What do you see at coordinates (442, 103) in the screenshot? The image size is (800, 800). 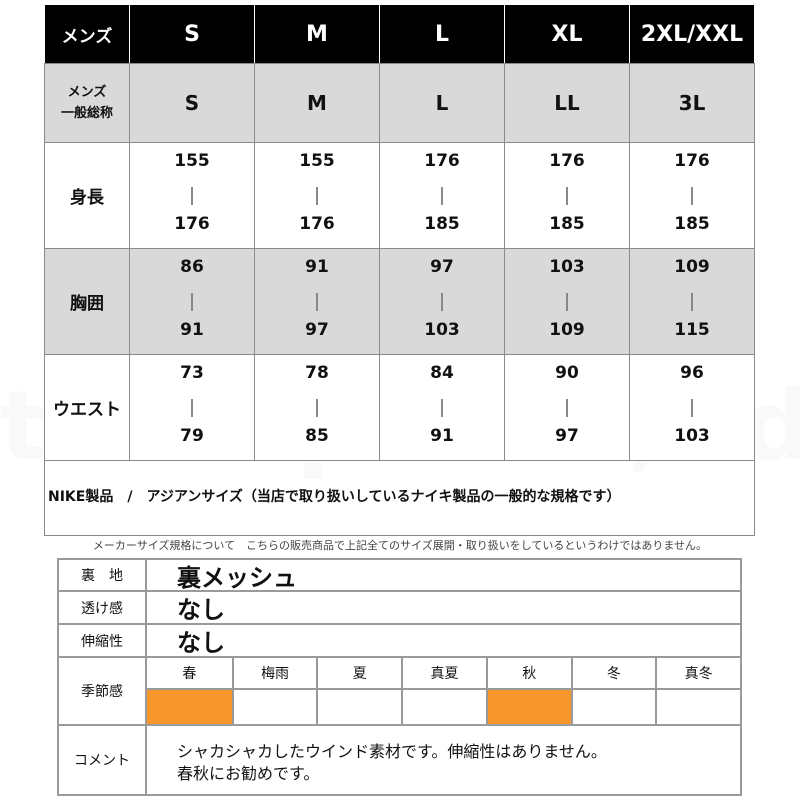 I see `general-value: L` at bounding box center [442, 103].